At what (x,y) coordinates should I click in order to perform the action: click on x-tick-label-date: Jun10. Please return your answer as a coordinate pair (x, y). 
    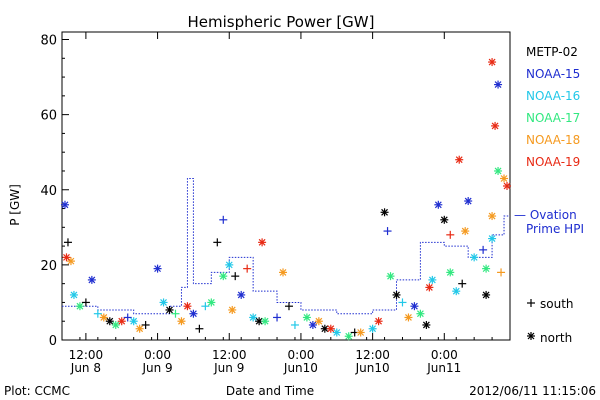
    Looking at the image, I should click on (372, 368).